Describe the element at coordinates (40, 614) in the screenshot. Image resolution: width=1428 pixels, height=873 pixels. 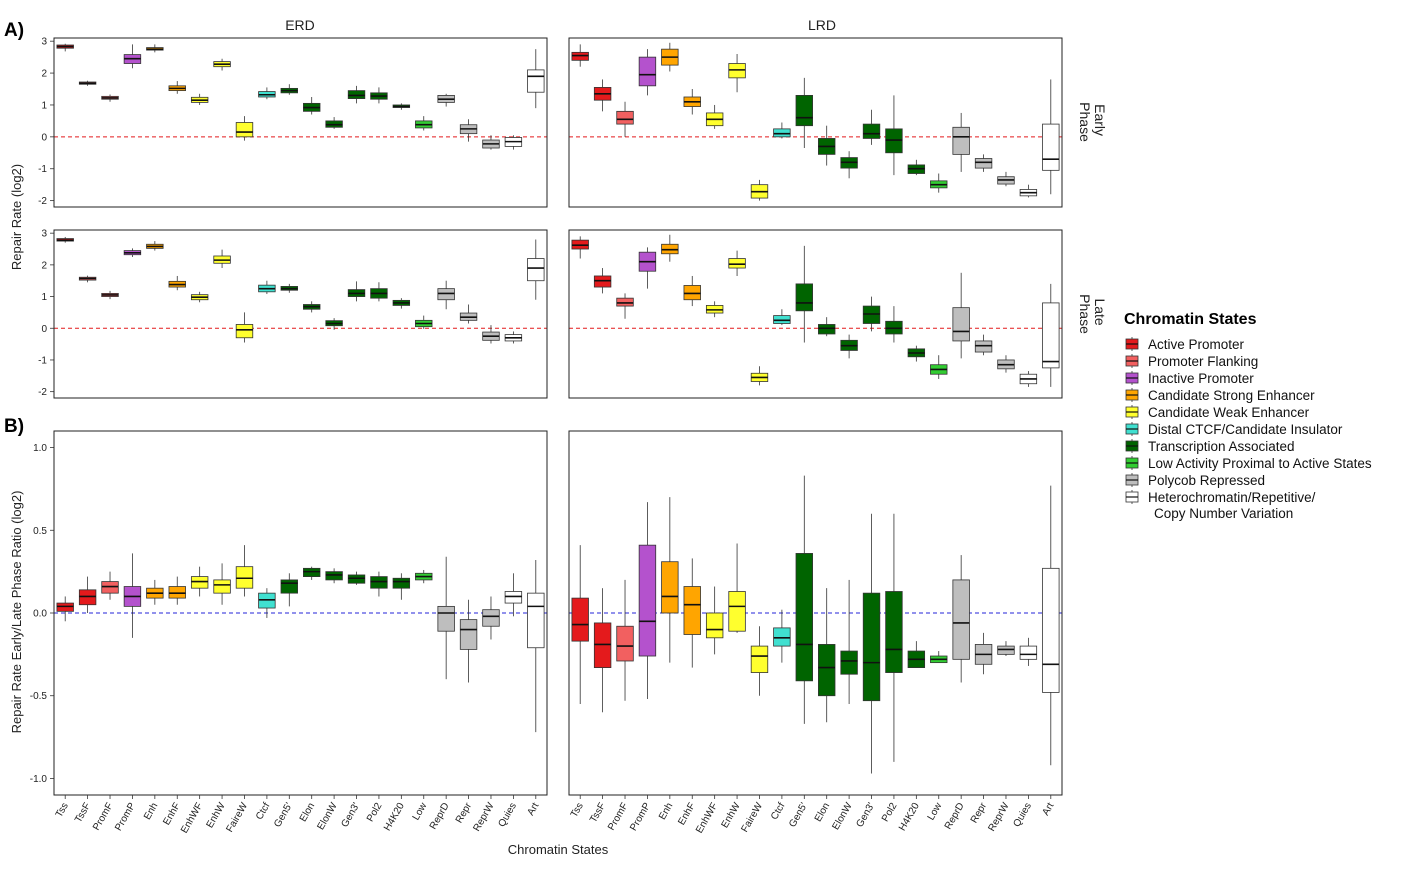
I see `y-tick-label: 0.0` at that location.